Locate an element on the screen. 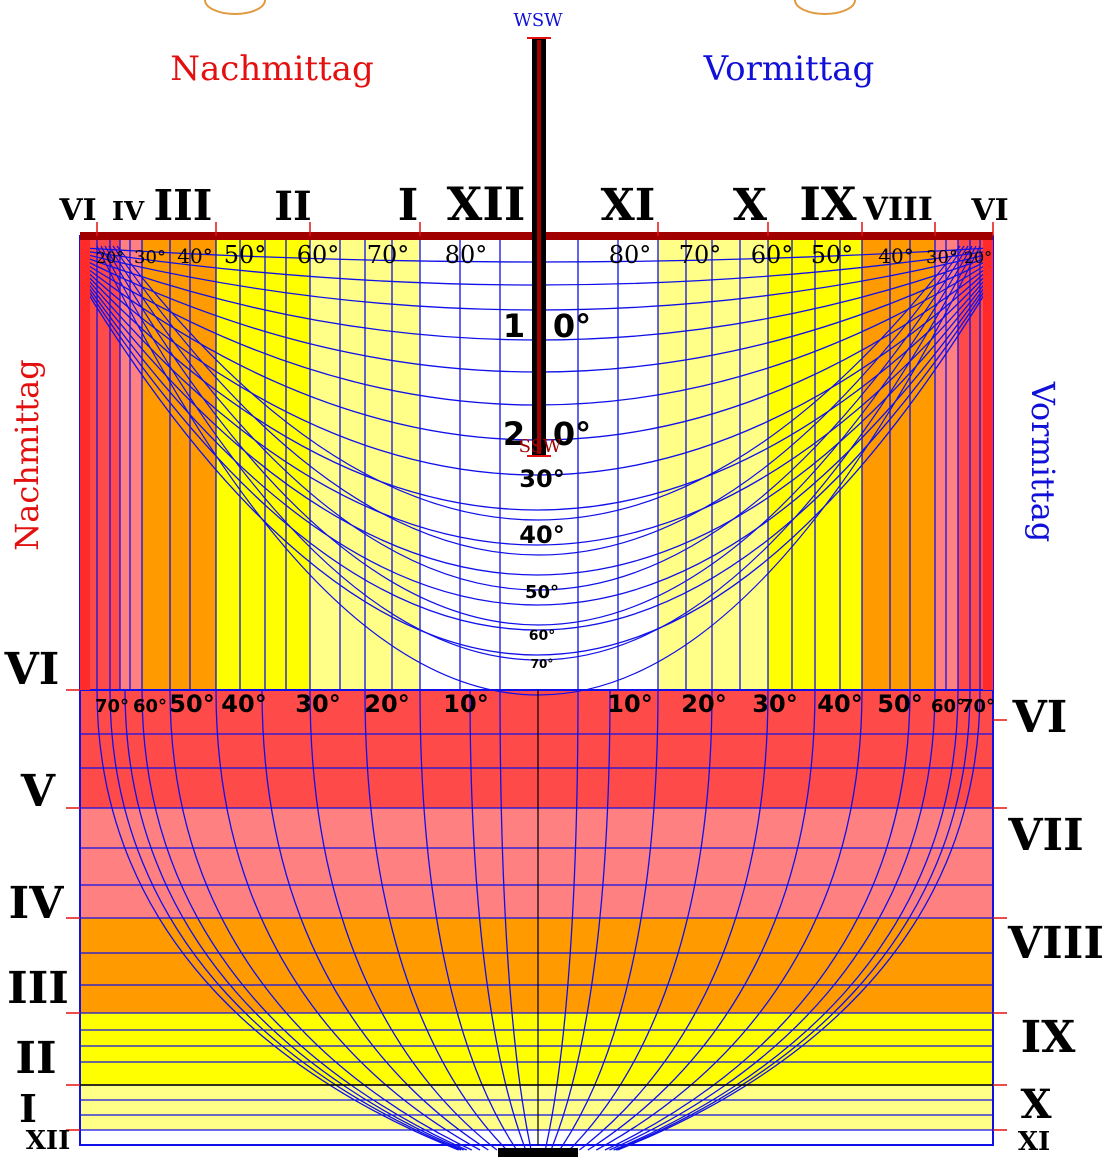 This screenshot has width=1112, height=1157. left-hour-label: V is located at coordinates (38, 791).